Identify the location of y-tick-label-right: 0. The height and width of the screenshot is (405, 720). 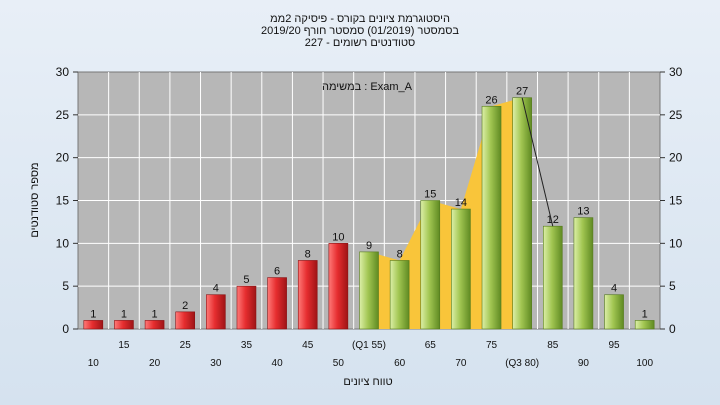
(672, 329).